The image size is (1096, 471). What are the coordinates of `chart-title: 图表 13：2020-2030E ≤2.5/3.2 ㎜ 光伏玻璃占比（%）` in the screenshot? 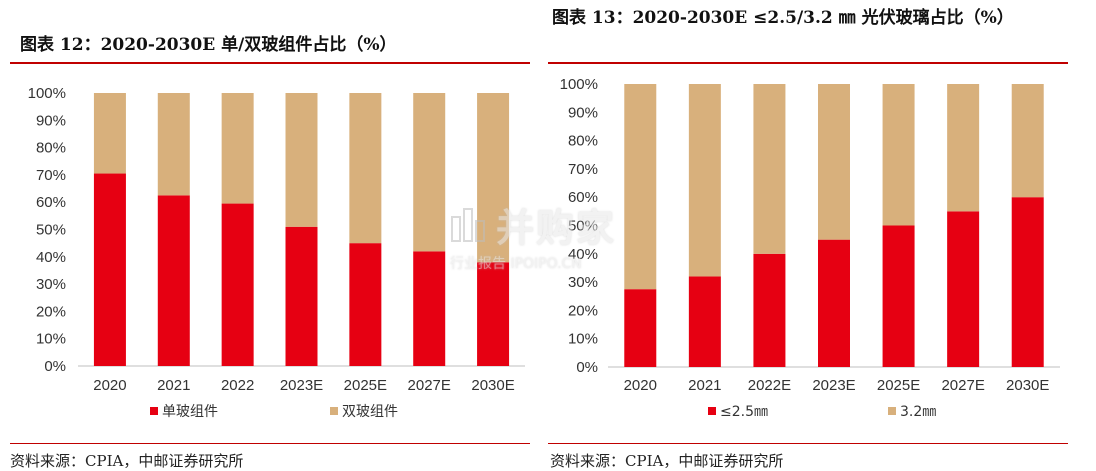 It's located at (783, 18).